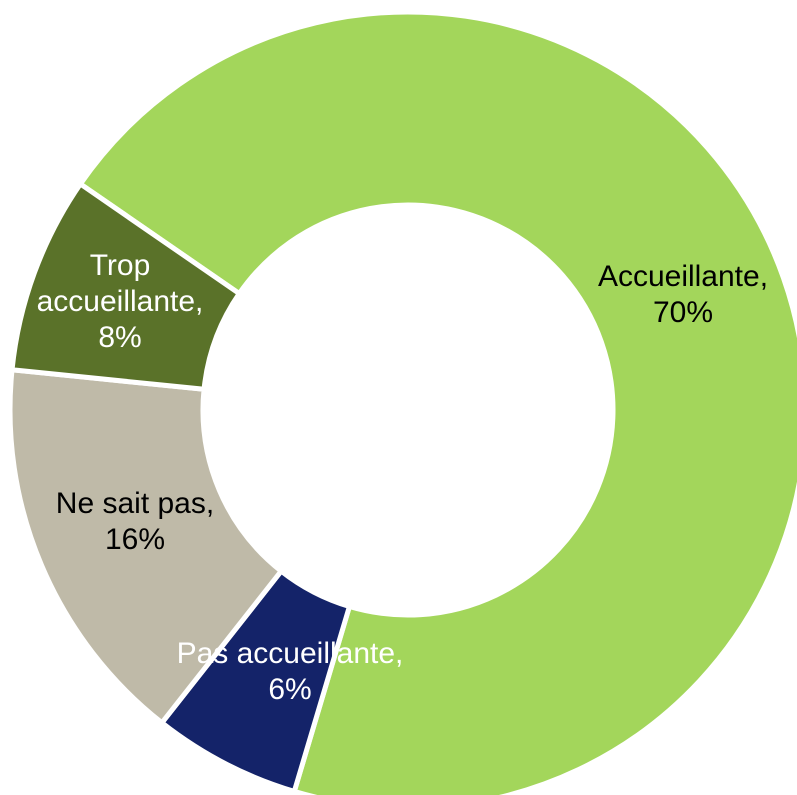 The height and width of the screenshot is (795, 797). Describe the element at coordinates (683, 276) in the screenshot. I see `category-label: Accueillante,` at that location.